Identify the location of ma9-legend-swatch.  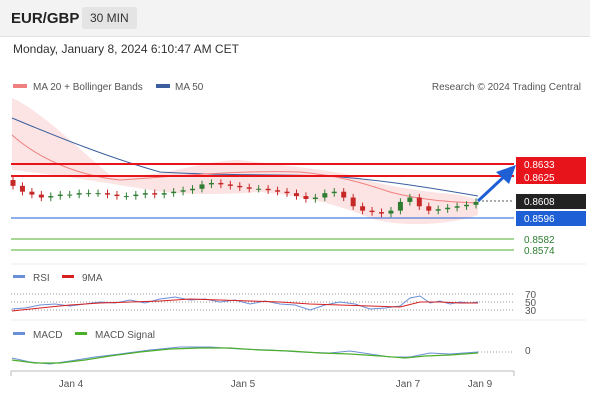
(68, 276).